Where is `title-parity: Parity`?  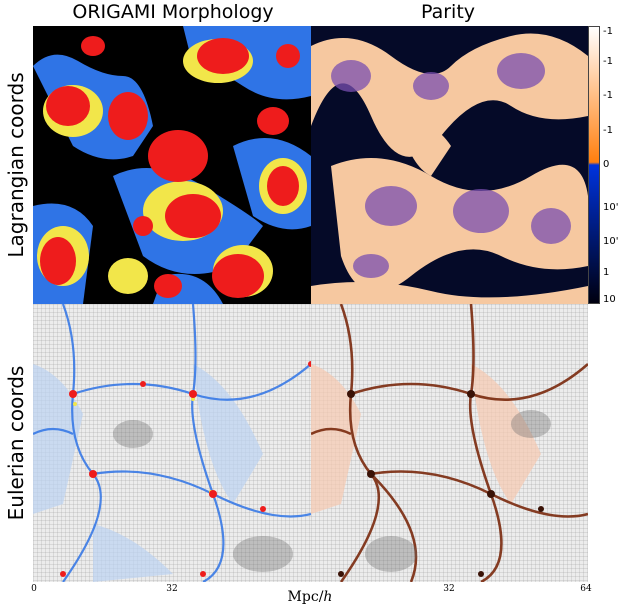 title-parity: Parity is located at coordinates (448, 12).